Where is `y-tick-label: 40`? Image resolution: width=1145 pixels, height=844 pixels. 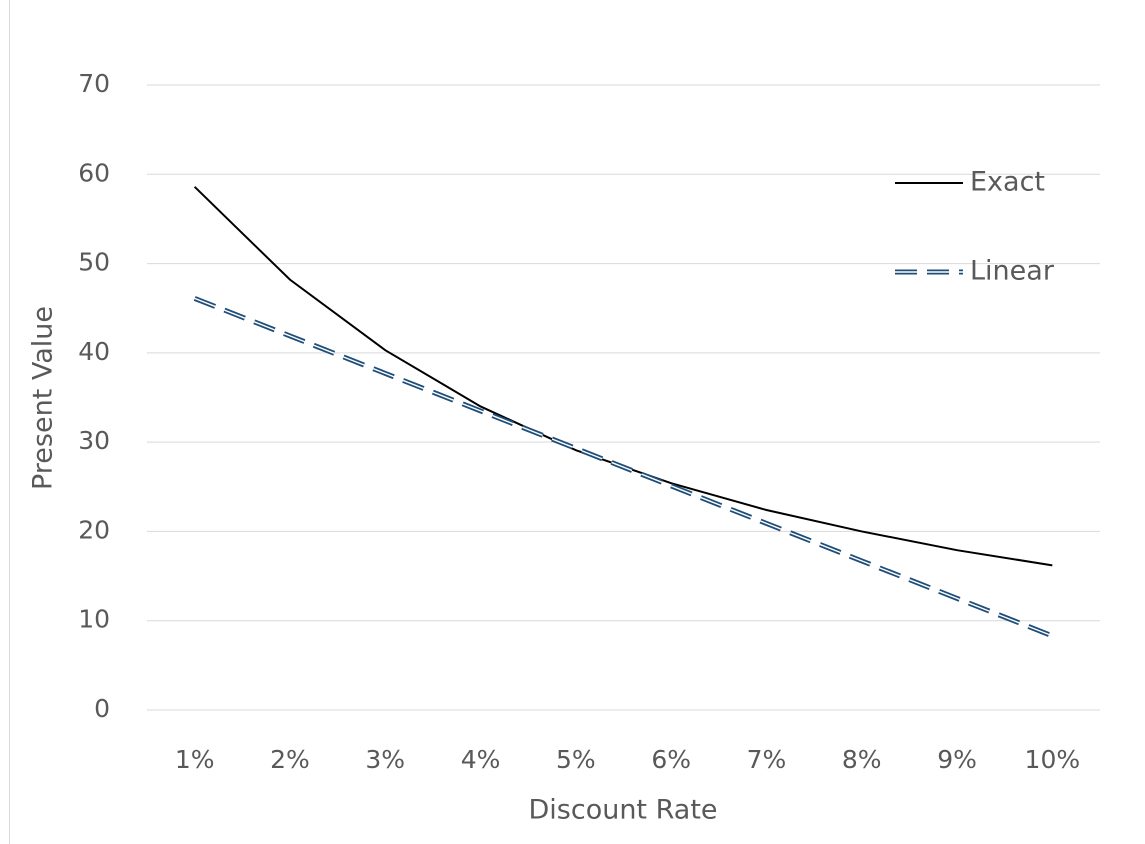
y-tick-label: 40 is located at coordinates (94, 351).